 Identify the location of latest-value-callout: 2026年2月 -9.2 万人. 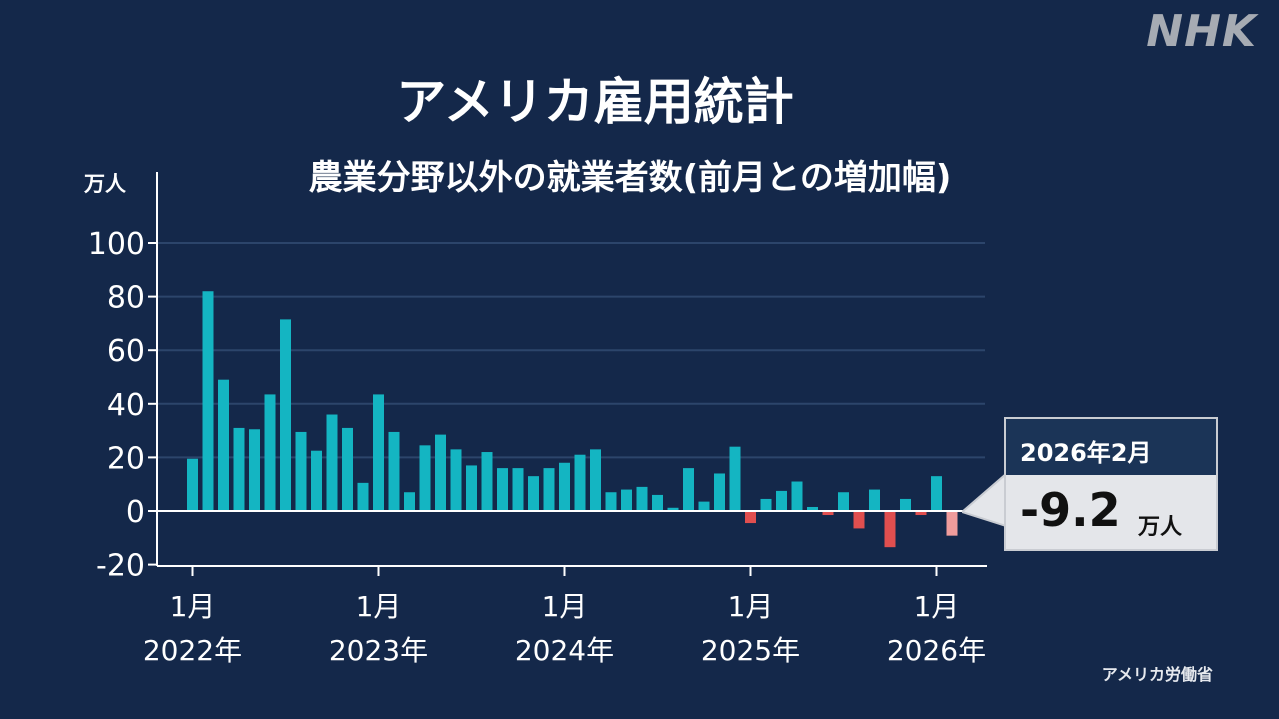
(1111, 484).